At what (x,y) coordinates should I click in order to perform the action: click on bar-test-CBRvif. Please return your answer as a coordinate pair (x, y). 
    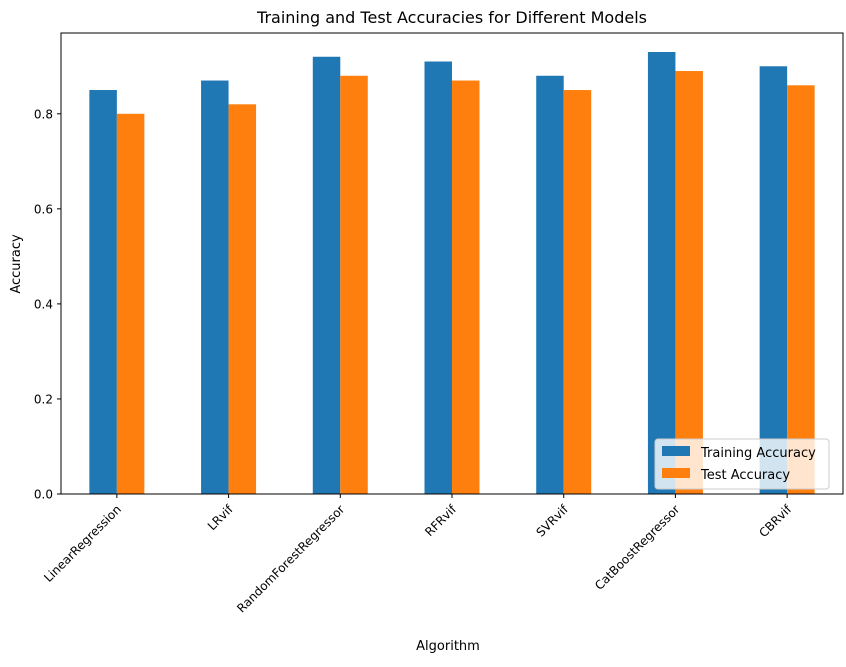
    Looking at the image, I should click on (801, 289).